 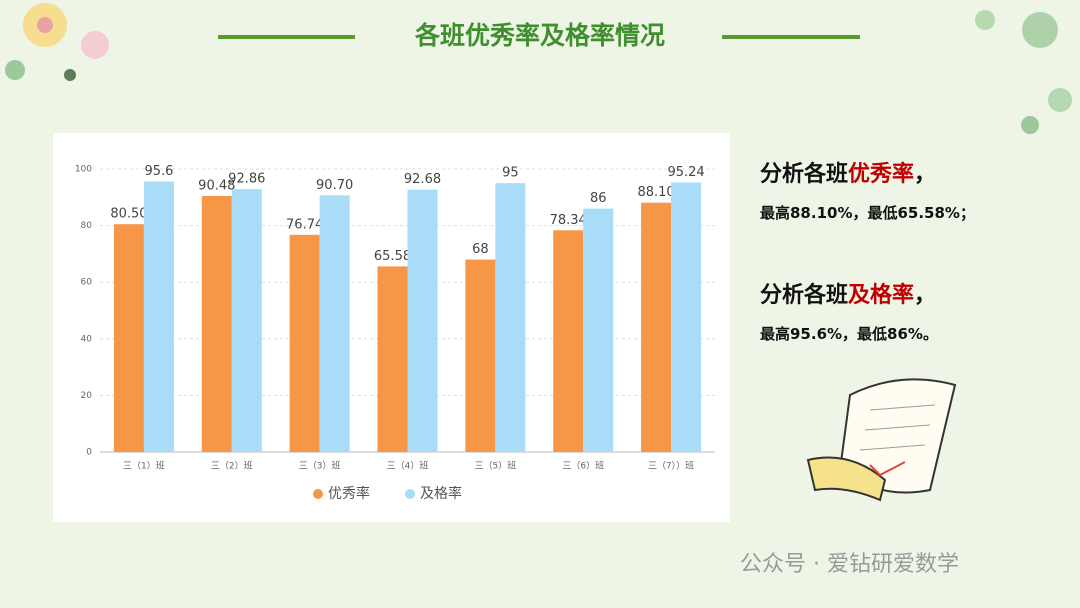 I want to click on value-label: 76.74, so click(x=304, y=224).